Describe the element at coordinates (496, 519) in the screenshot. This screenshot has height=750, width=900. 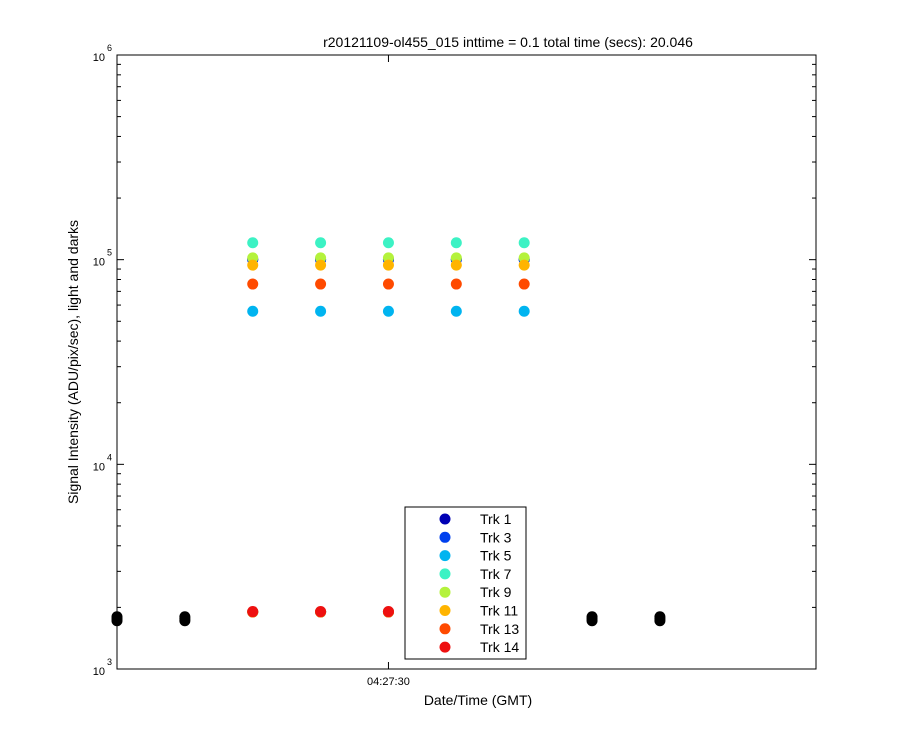
I see `legend-label: Trk 1` at that location.